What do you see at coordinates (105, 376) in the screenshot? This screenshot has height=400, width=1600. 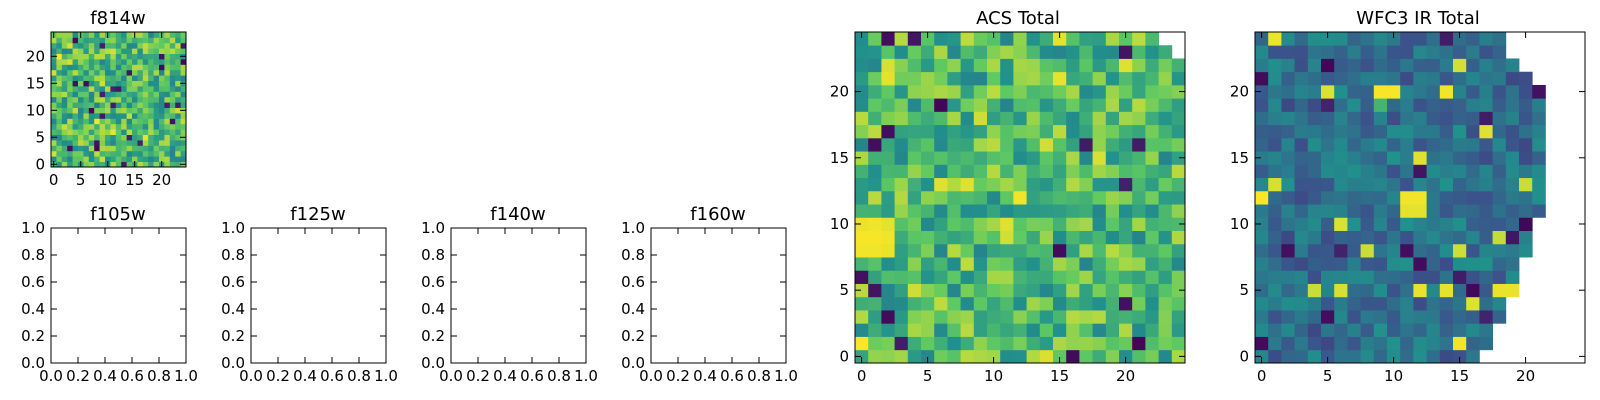 I see `x-tick-label: 0.4` at bounding box center [105, 376].